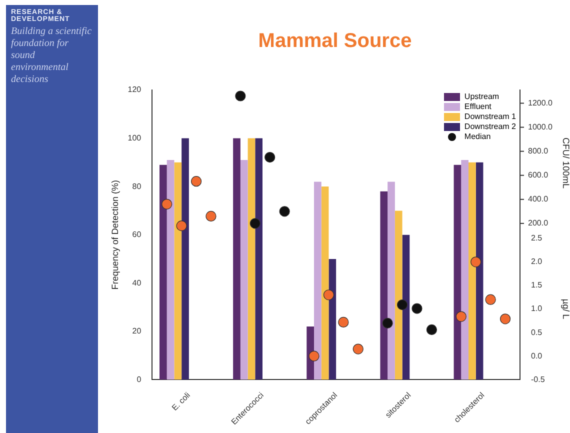 This screenshot has width=570, height=433. I want to click on y-tick-label: 60, so click(137, 235).